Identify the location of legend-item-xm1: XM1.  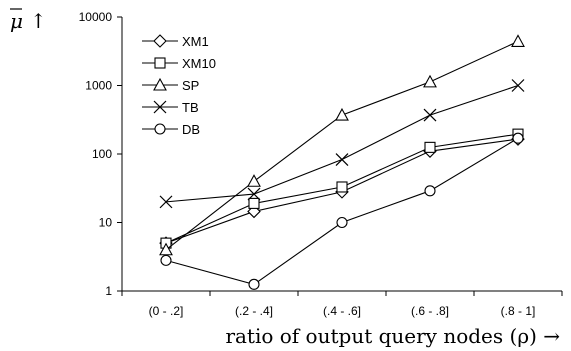
(175, 41).